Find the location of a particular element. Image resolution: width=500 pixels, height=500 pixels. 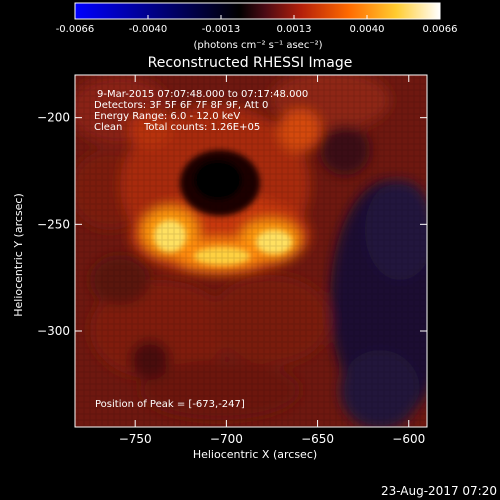

colorbar-tick-label: 0.0013 is located at coordinates (294, 29).